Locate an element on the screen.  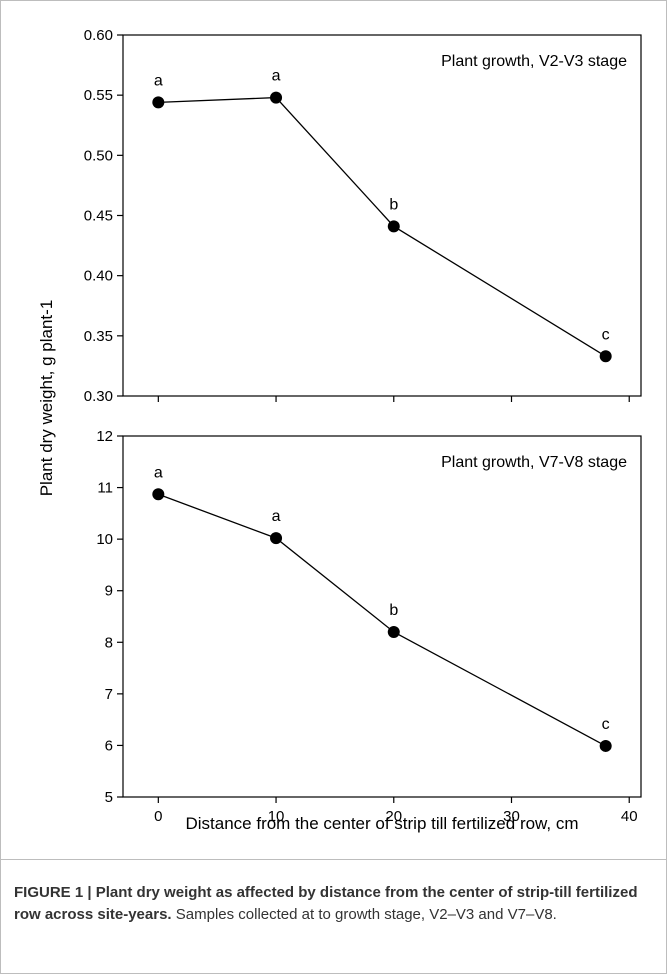
top-y-tick-label: 0.40 is located at coordinates (98, 276).